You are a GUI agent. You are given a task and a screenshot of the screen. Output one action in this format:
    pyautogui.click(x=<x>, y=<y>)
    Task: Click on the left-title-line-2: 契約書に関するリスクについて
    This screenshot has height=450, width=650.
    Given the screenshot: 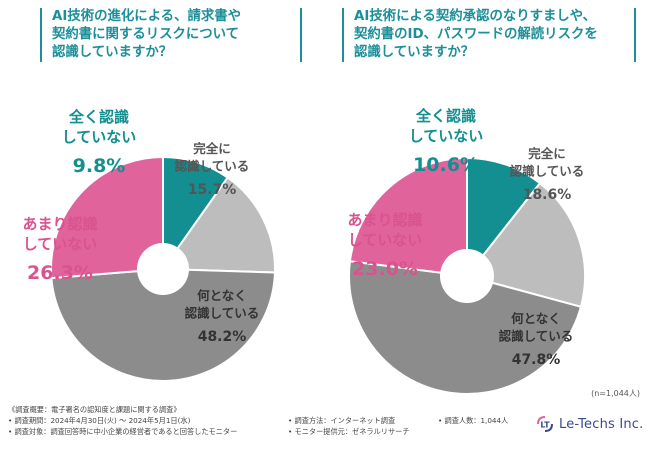 What is the action you would take?
    pyautogui.click(x=146, y=34)
    